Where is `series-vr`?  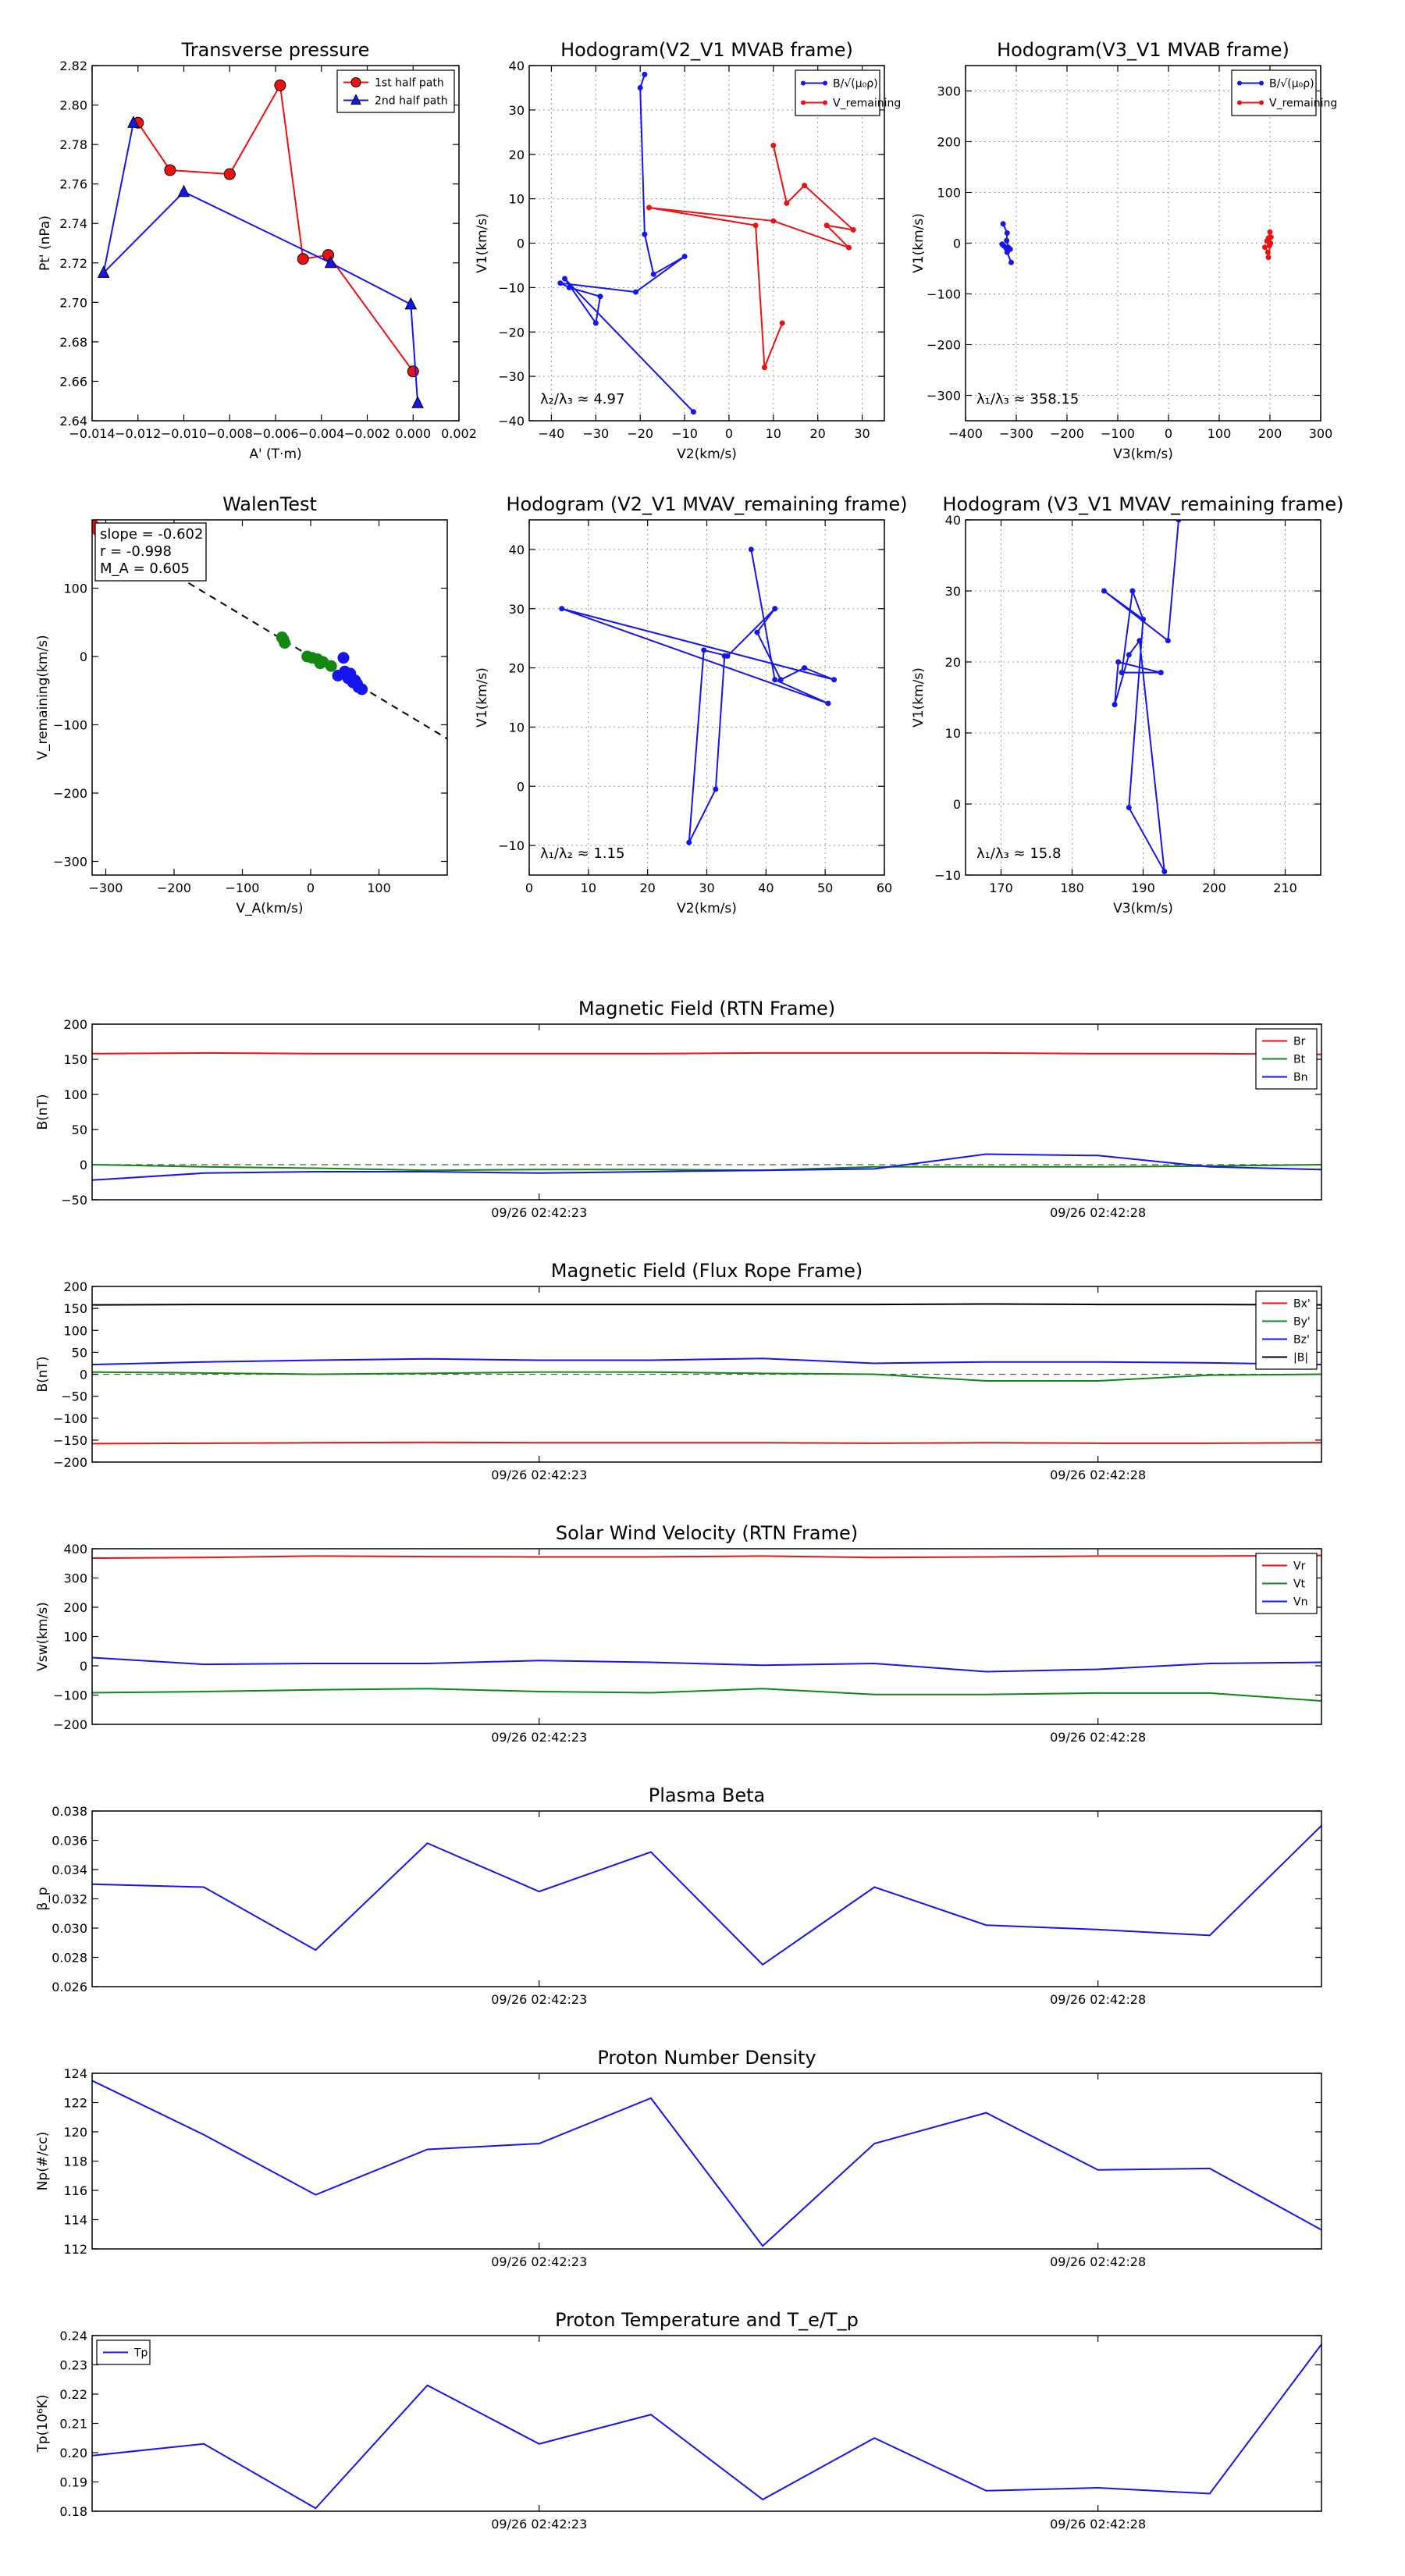
series-vr is located at coordinates (707, 1556).